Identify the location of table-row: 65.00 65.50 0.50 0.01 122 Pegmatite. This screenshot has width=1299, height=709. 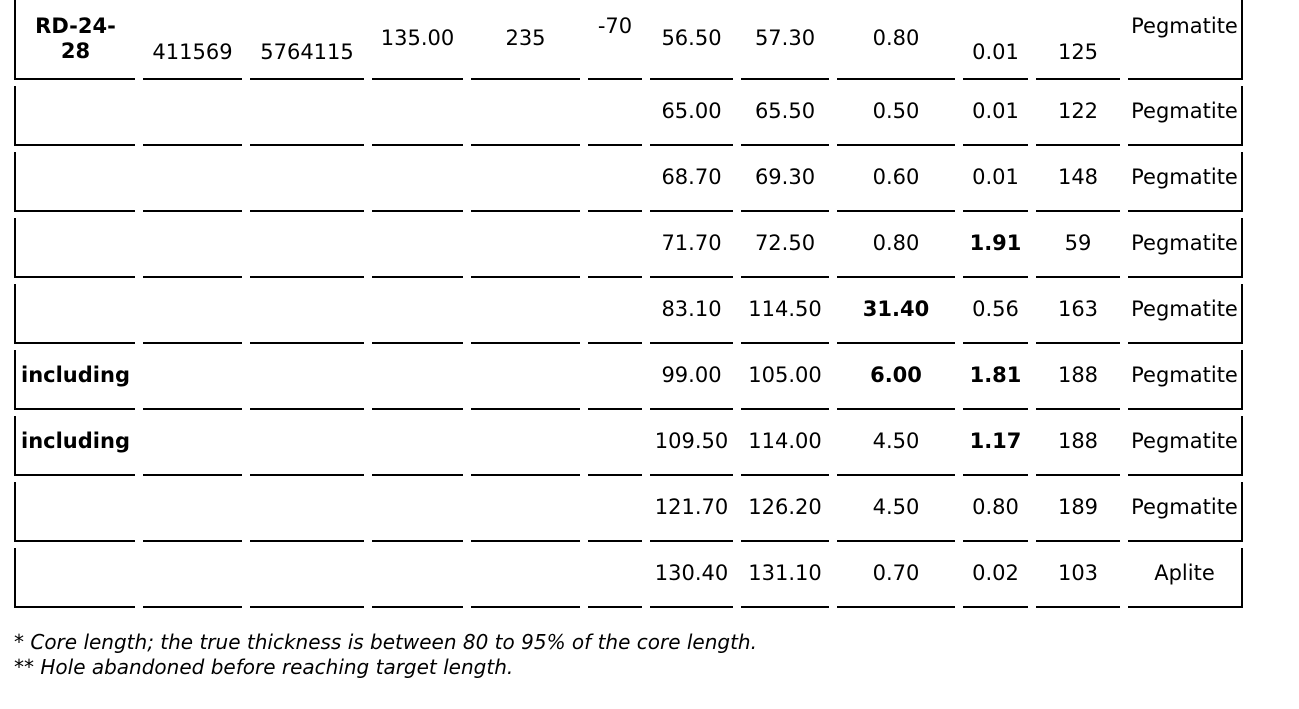
(628, 116).